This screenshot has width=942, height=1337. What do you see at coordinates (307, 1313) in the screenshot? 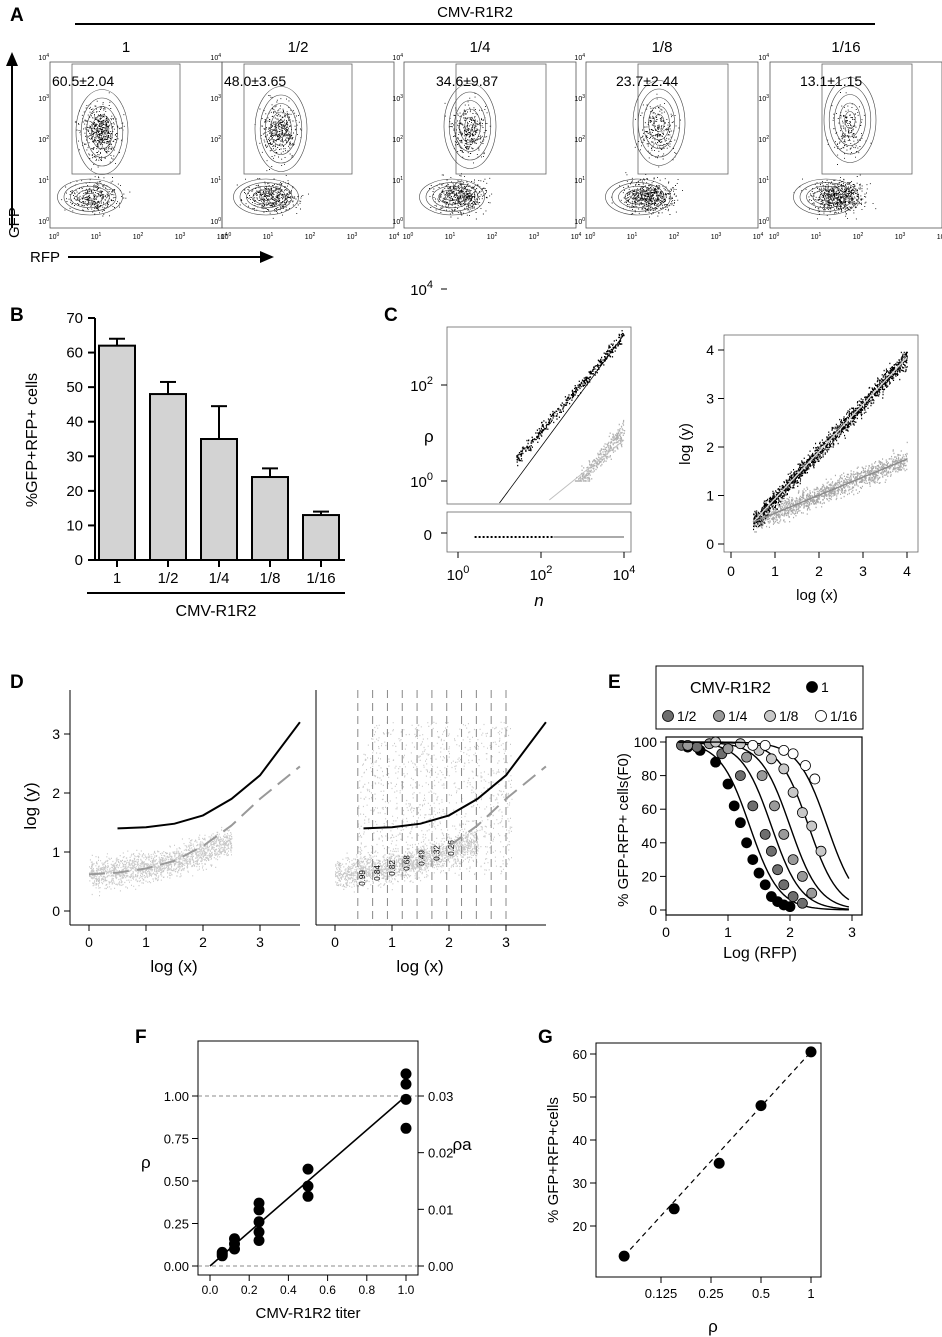
I see `f-xlabel: CMV-R1R2 titer` at bounding box center [307, 1313].